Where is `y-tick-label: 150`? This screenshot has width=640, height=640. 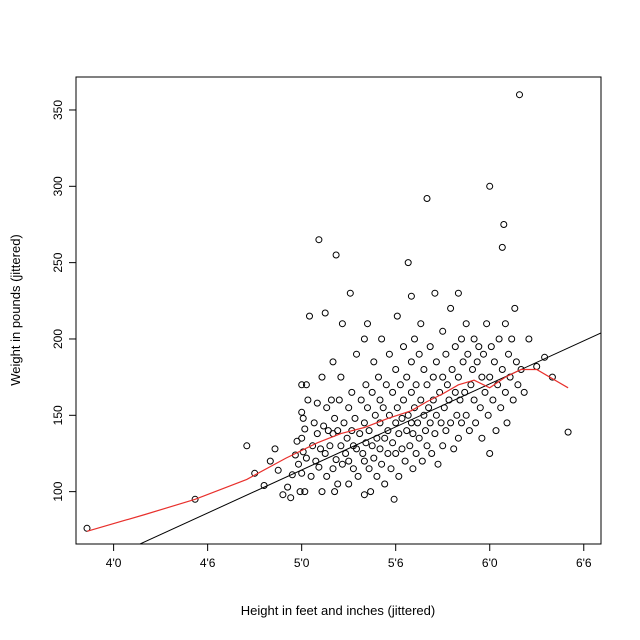
y-tick-label: 150 is located at coordinates (58, 415).